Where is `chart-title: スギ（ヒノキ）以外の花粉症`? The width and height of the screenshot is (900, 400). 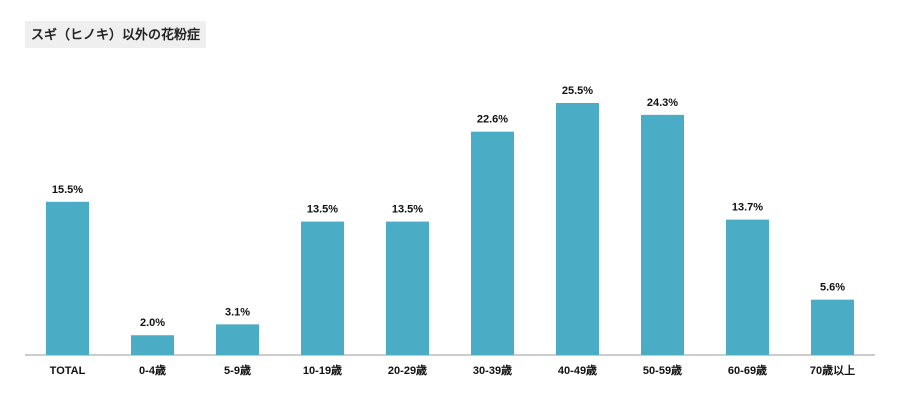
chart-title: スギ（ヒノキ）以外の花粉症 is located at coordinates (116, 34).